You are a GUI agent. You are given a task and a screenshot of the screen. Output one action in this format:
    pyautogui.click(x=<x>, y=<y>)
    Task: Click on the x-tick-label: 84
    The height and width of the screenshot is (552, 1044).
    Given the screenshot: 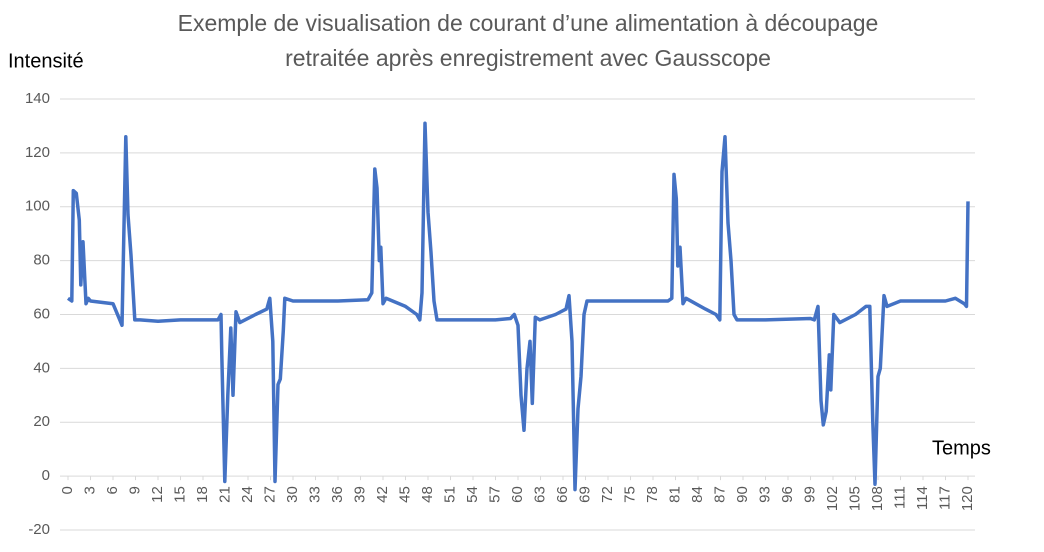 What is the action you would take?
    pyautogui.click(x=697, y=494)
    